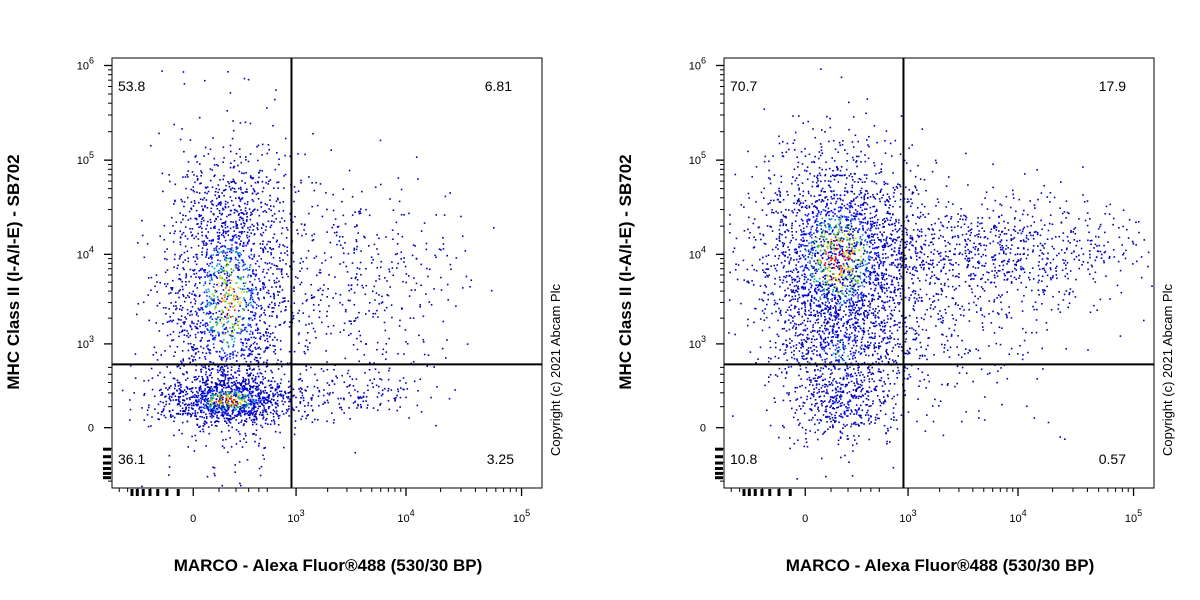  Describe the element at coordinates (85, 63) in the screenshot. I see `y-tick-label: 106` at that location.